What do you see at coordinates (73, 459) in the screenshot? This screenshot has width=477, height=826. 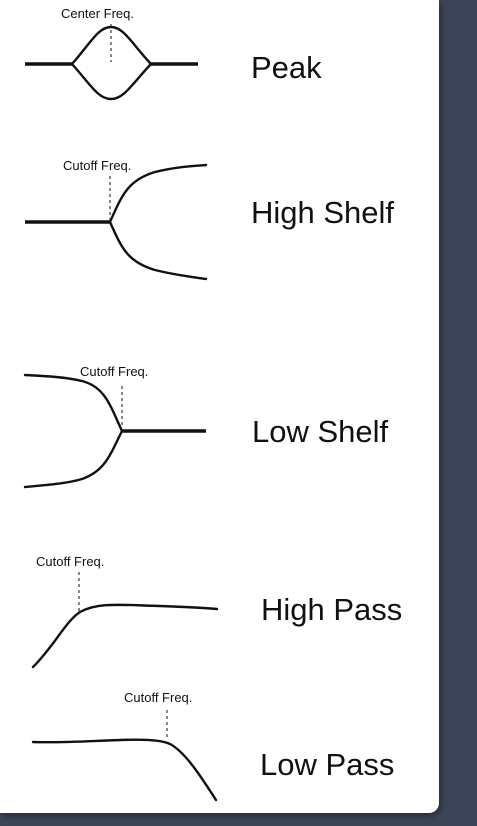 I see `low-shelf-cut-curve` at bounding box center [73, 459].